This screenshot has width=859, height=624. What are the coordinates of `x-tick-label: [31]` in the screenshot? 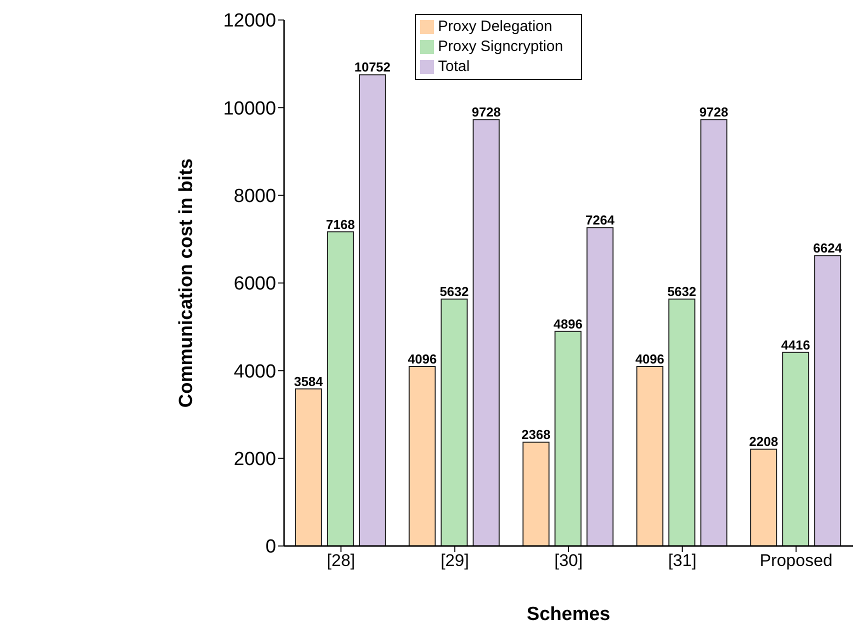 It's located at (682, 560).